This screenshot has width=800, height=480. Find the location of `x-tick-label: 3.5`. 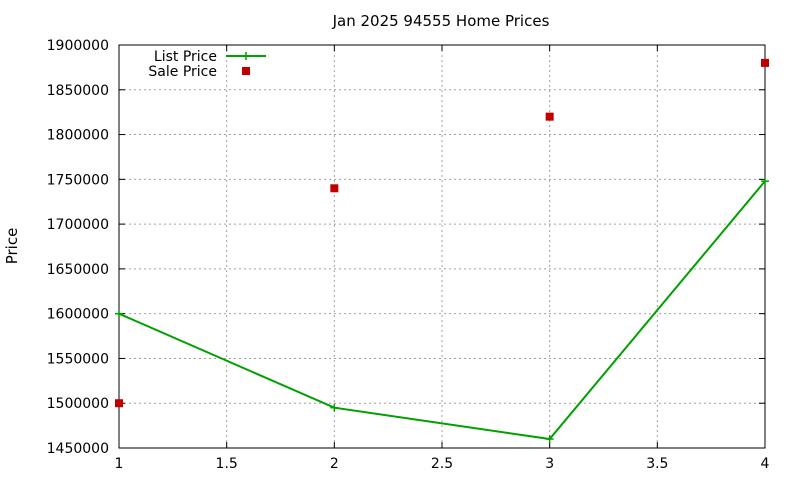

x-tick-label: 3.5 is located at coordinates (657, 464).